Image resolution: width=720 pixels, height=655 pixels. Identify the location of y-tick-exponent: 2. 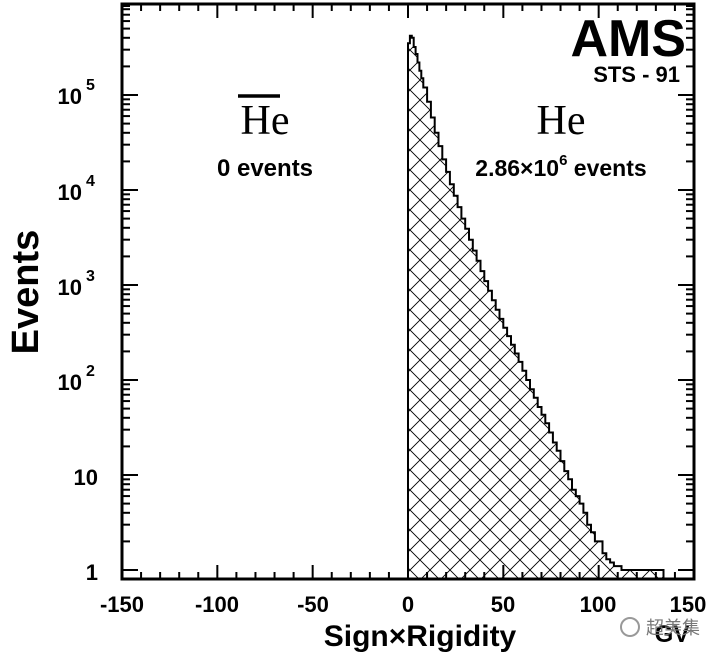
(90, 371).